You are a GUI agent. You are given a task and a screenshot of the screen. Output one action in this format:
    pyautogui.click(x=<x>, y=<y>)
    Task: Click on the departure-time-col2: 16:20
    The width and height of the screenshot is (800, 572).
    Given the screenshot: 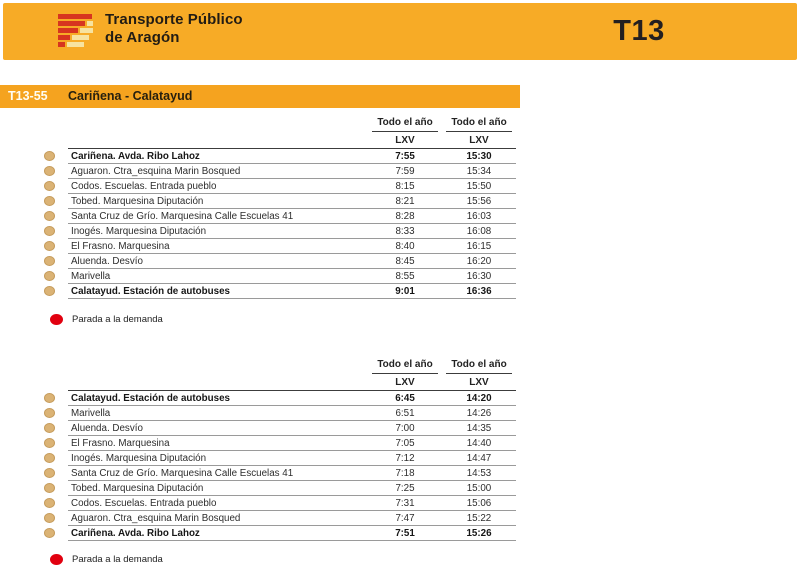 What is the action you would take?
    pyautogui.click(x=479, y=261)
    